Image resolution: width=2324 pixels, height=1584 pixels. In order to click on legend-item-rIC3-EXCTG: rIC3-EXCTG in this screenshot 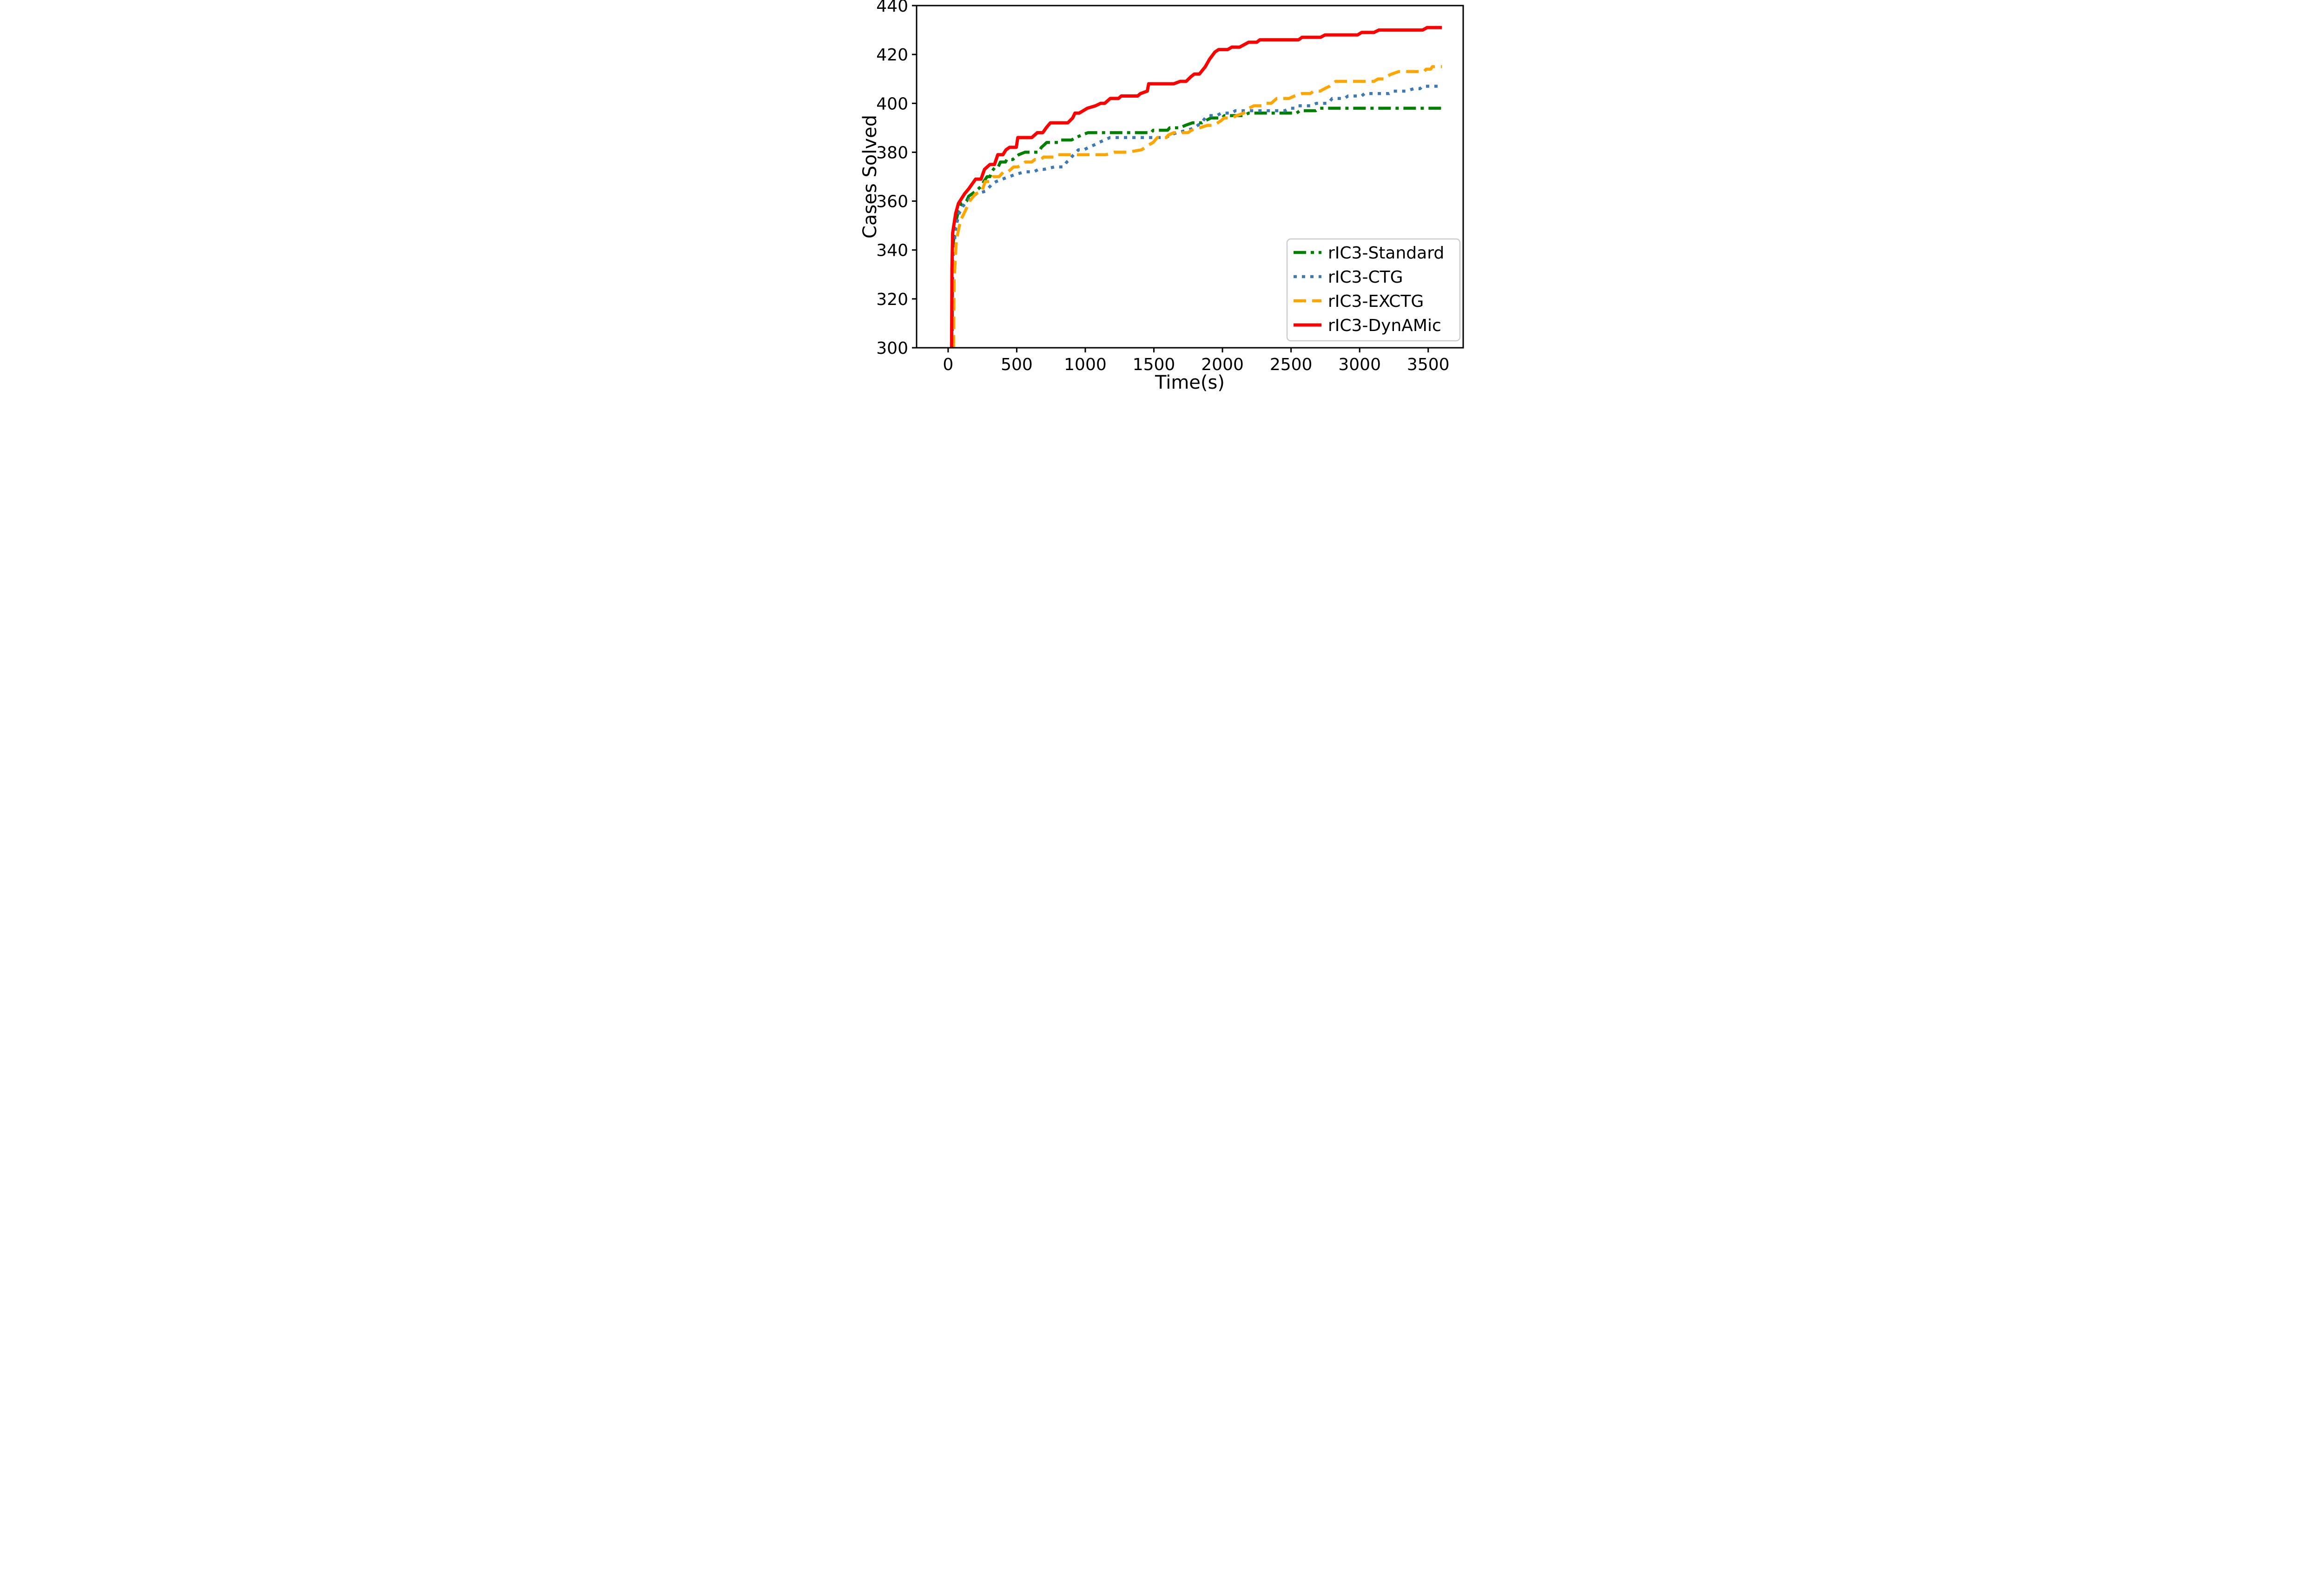, I will do `click(1359, 301)`.